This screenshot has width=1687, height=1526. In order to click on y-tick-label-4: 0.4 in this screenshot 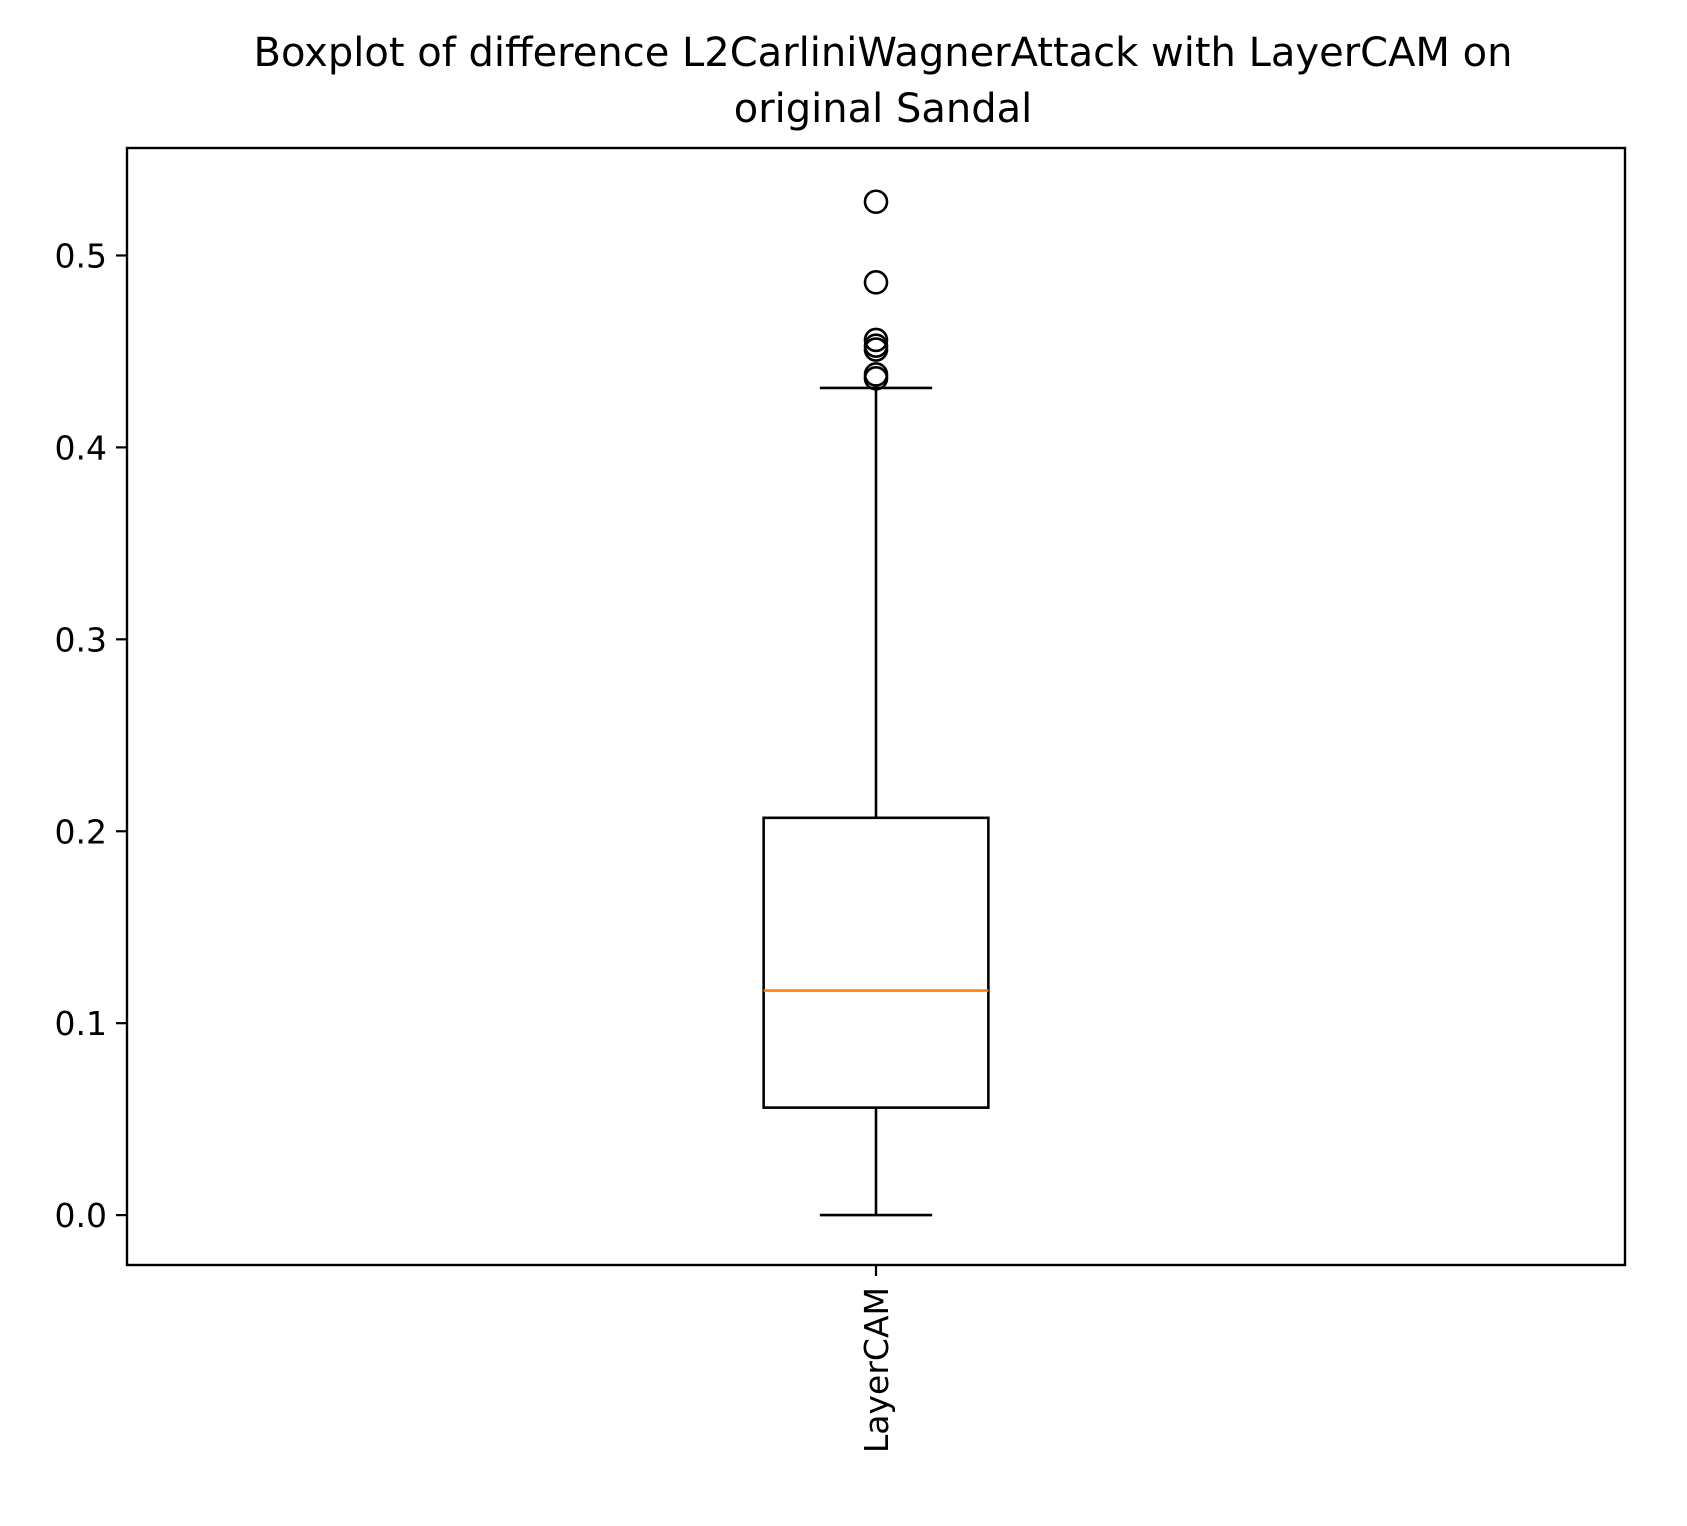, I will do `click(81, 447)`.